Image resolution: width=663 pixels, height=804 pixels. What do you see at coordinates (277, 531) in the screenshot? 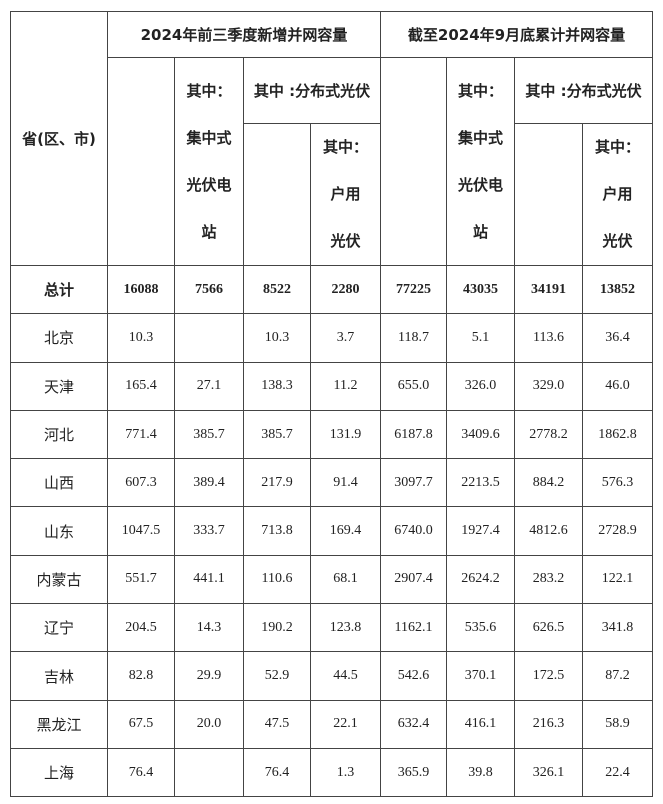
I see `value-cell: 713.8` at bounding box center [277, 531].